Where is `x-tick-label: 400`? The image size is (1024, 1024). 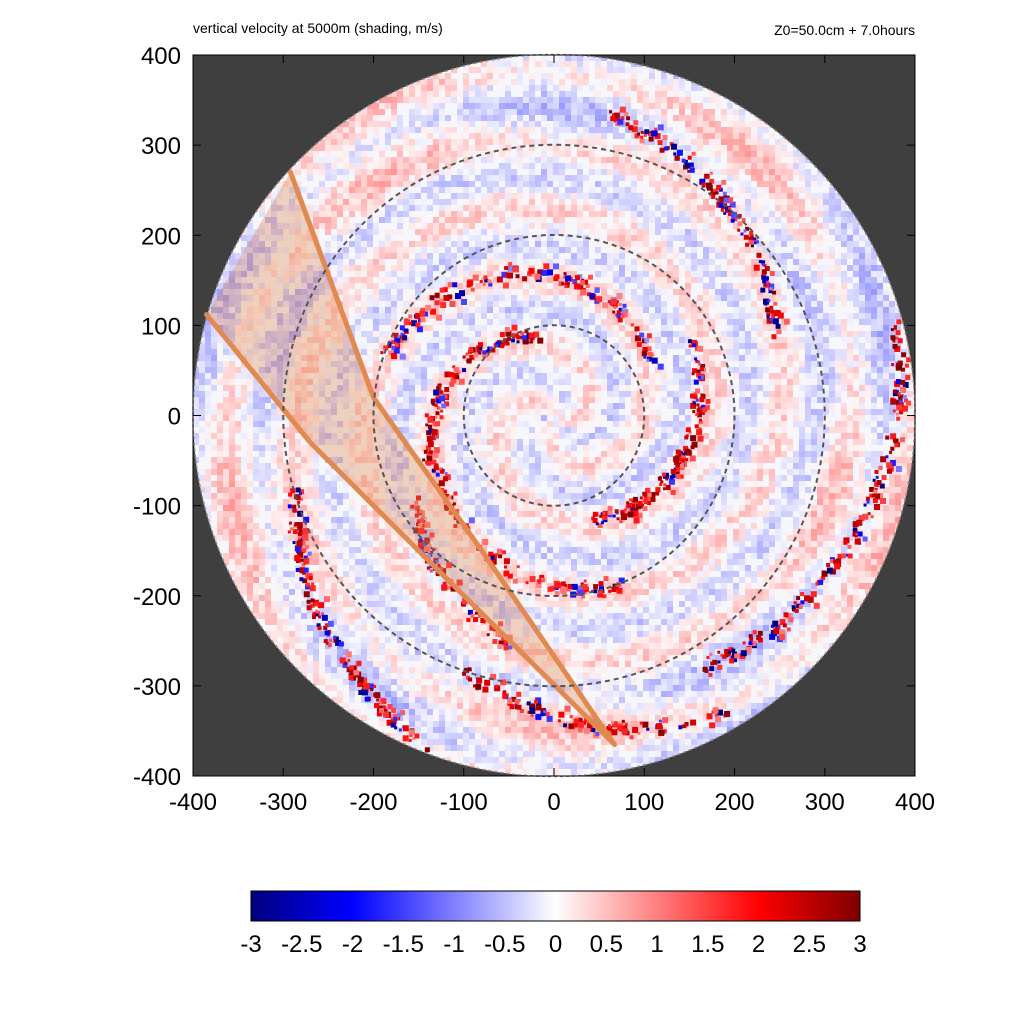
x-tick-label: 400 is located at coordinates (915, 802).